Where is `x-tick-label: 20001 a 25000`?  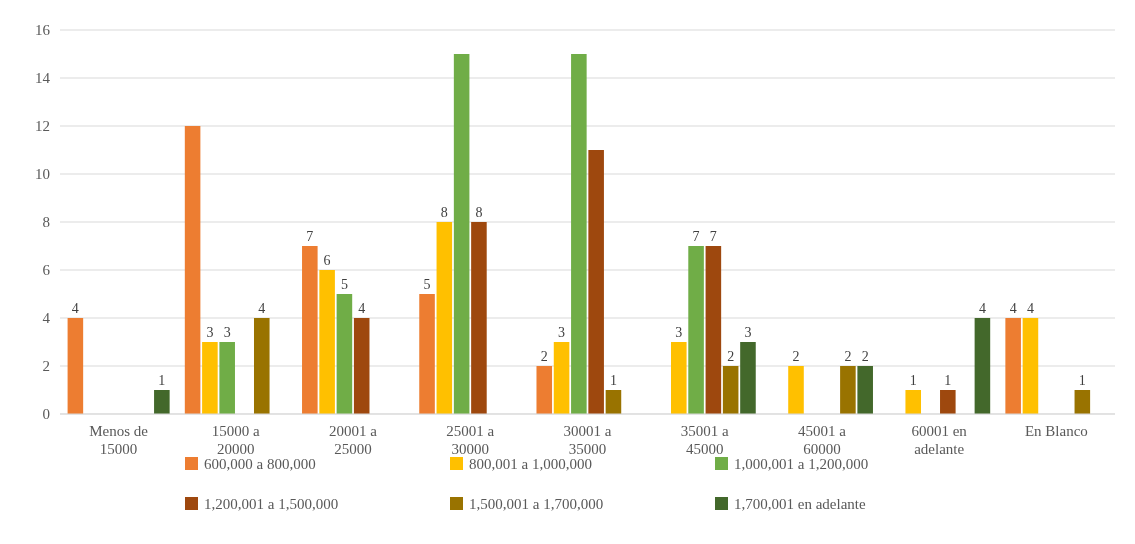
x-tick-label: 20001 a 25000 is located at coordinates (353, 440).